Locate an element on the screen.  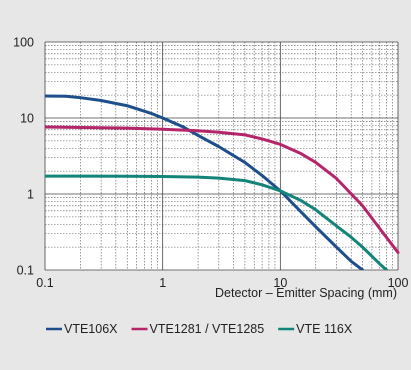
x-tick-label: 1 is located at coordinates (162, 283).